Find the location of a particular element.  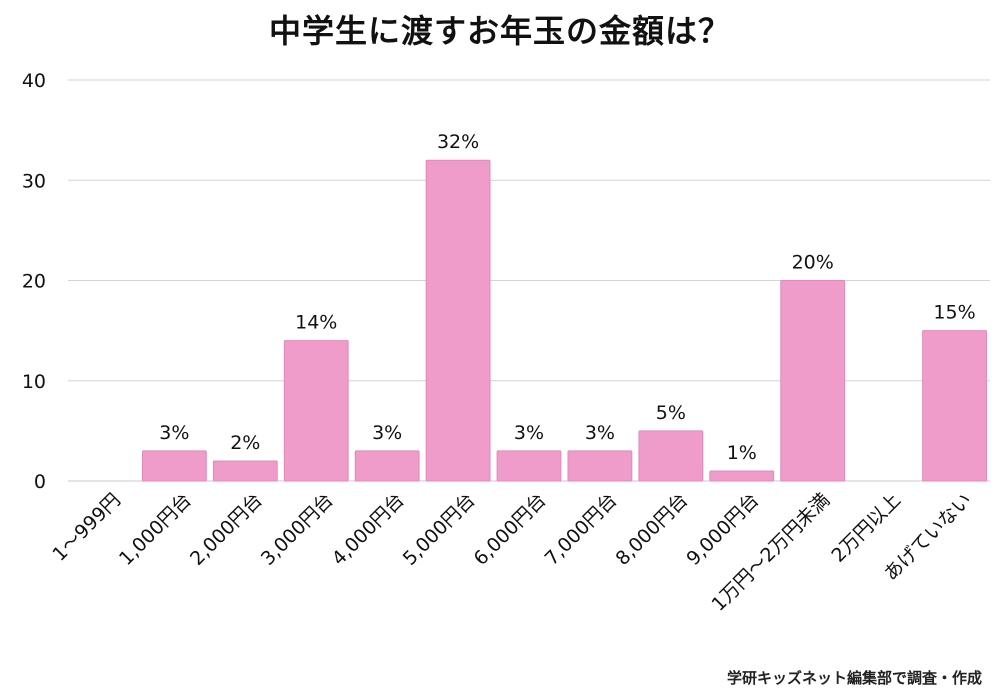

y-tick-label: 0 is located at coordinates (40, 482).